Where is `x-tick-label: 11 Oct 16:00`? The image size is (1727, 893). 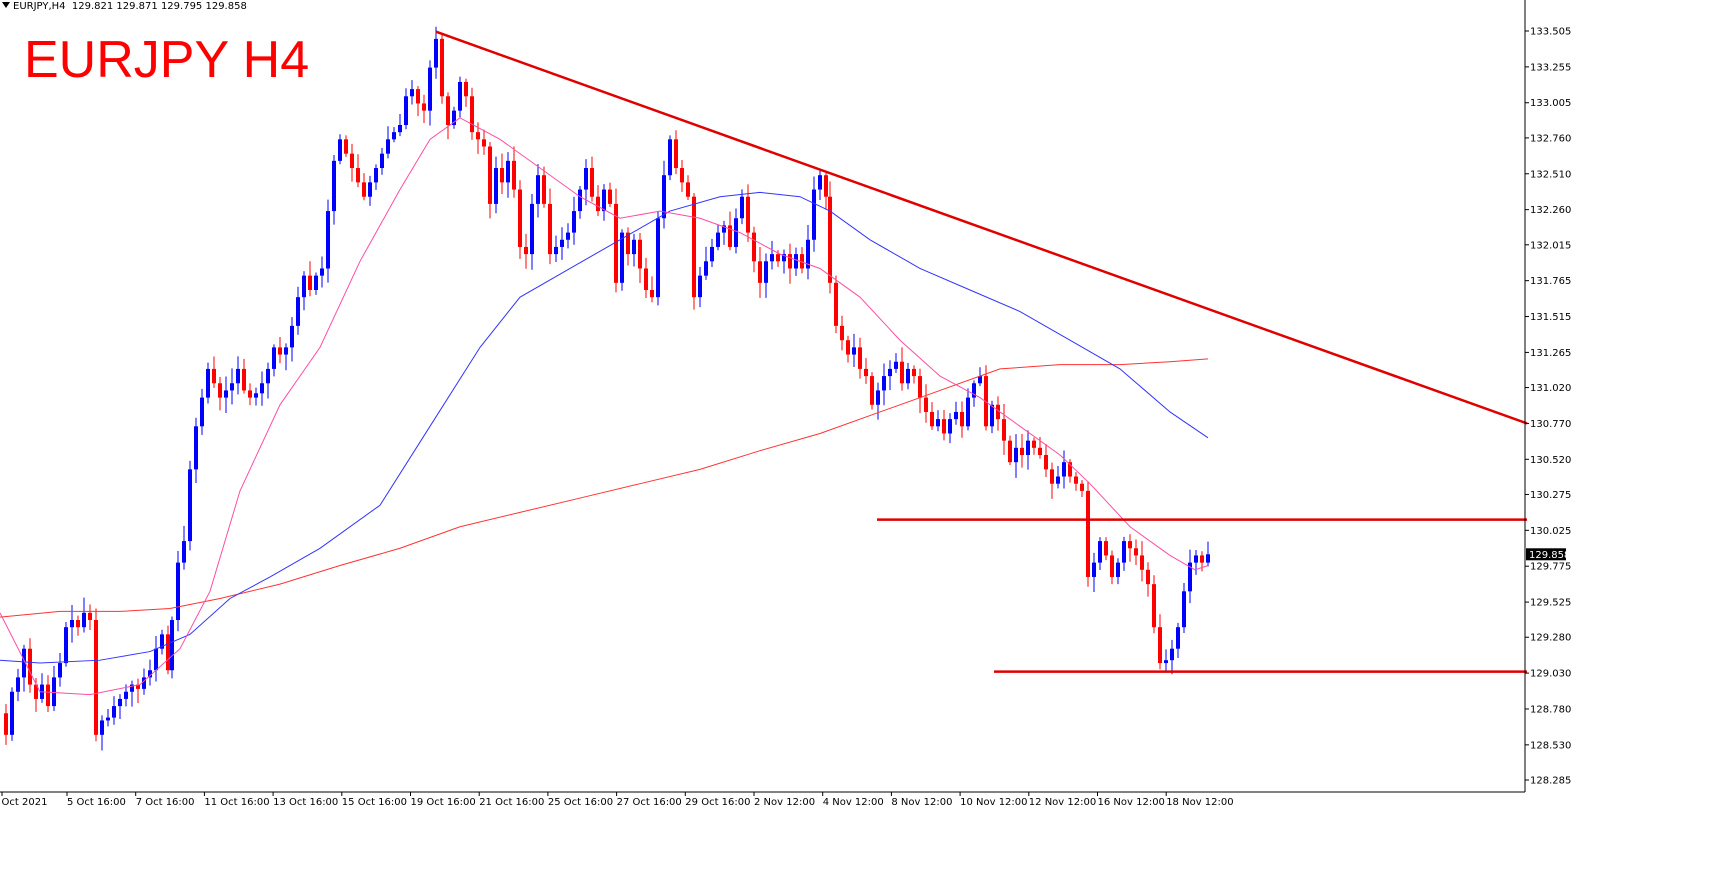
x-tick-label: 11 Oct 16:00 is located at coordinates (236, 802).